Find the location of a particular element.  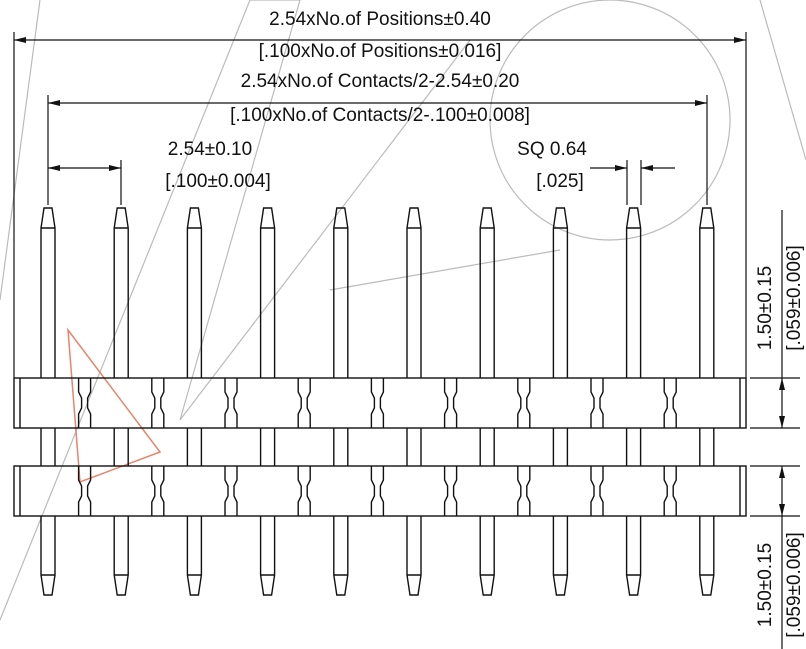

dimension-text: SQ 0.64 is located at coordinates (552, 149).